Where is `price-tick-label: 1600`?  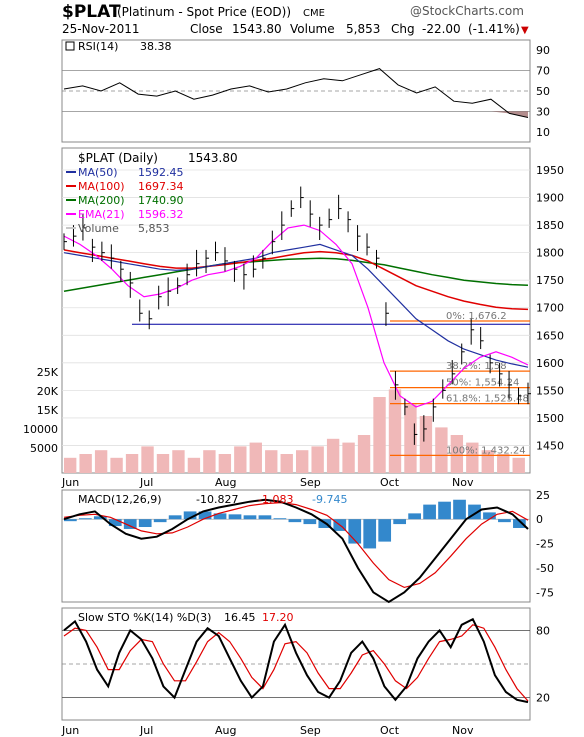 price-tick-label: 1600 is located at coordinates (550, 363).